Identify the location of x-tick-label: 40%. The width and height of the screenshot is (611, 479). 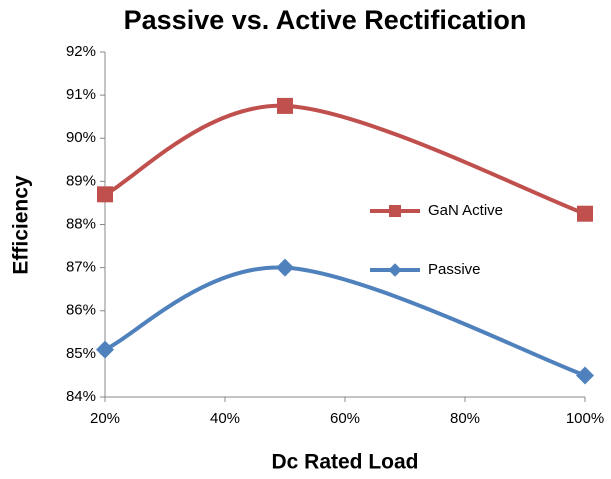
(225, 418).